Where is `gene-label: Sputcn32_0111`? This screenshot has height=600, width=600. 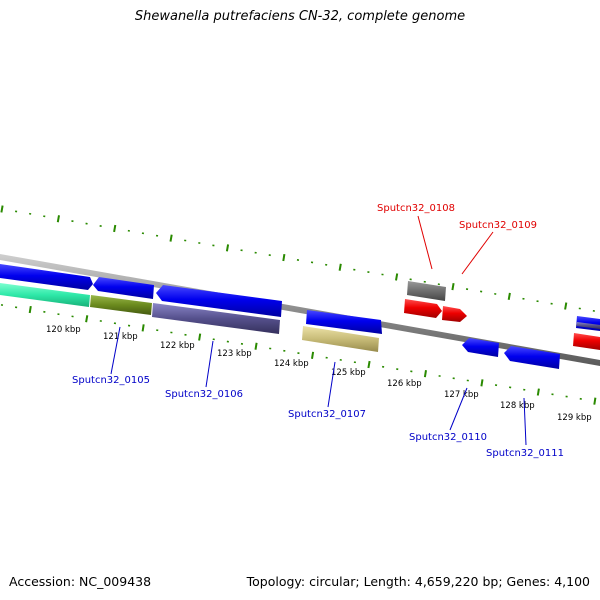
gene-label: Sputcn32_0111 is located at coordinates (525, 453).